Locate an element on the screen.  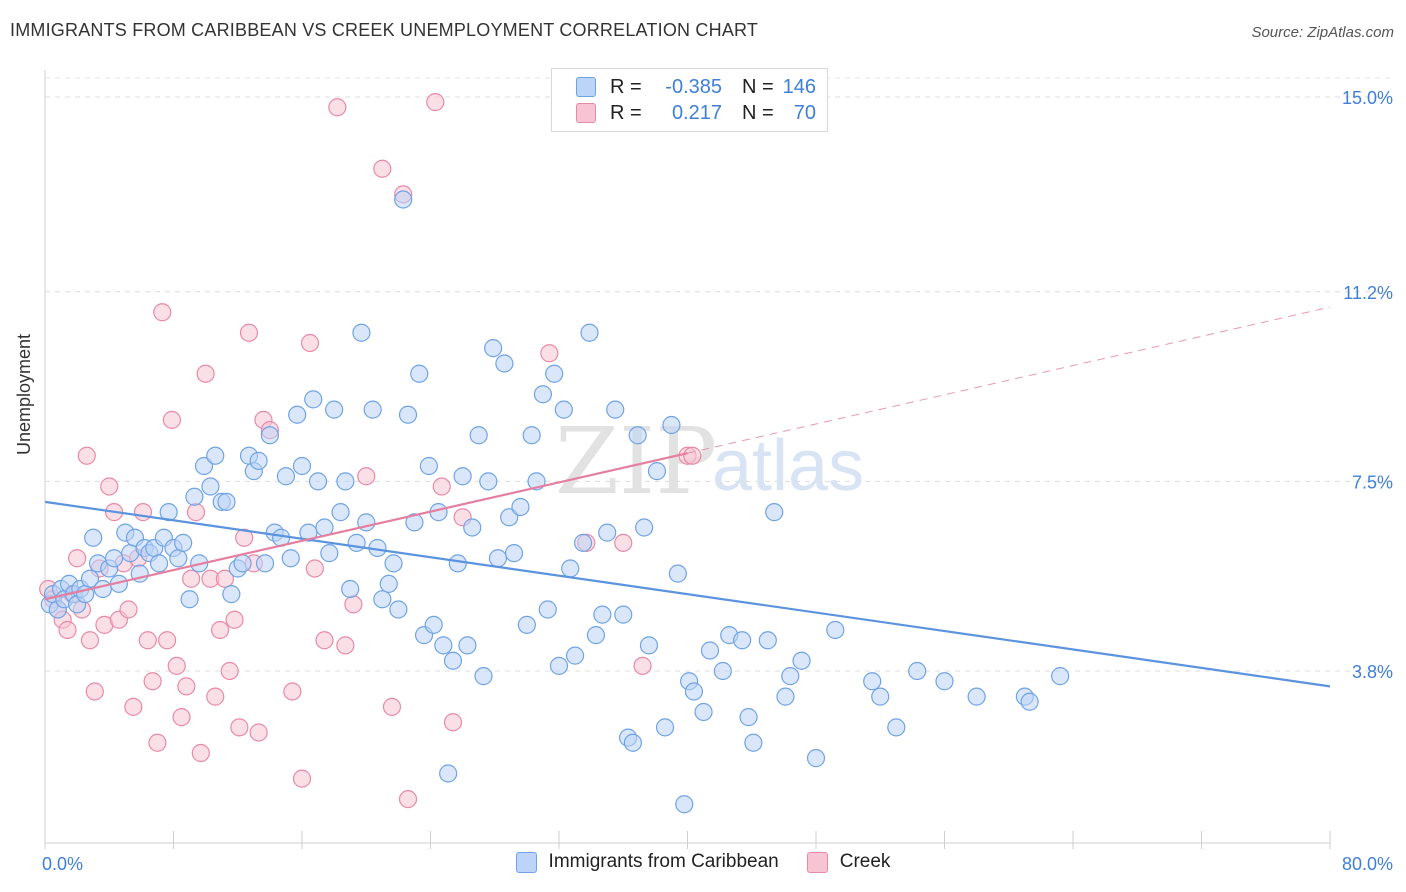
legend-n-value: 70 is located at coordinates (804, 112).